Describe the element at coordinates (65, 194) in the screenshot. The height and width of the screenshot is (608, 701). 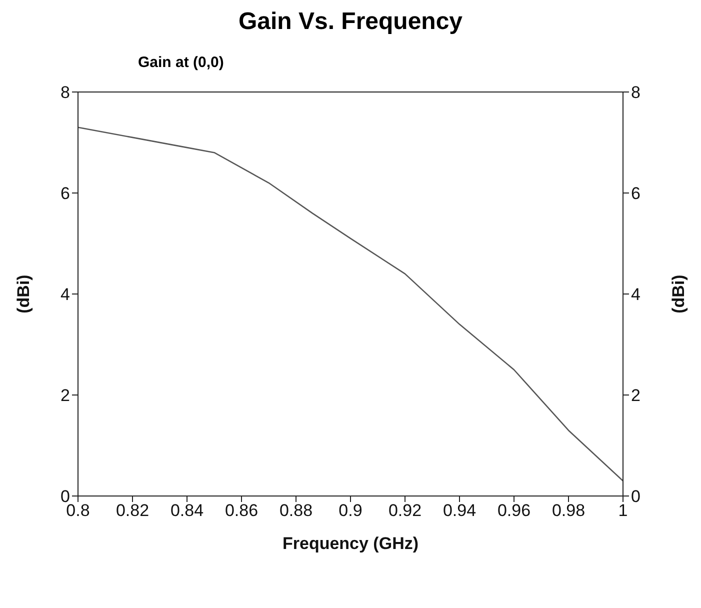
I see `y-tick-label: 6` at that location.